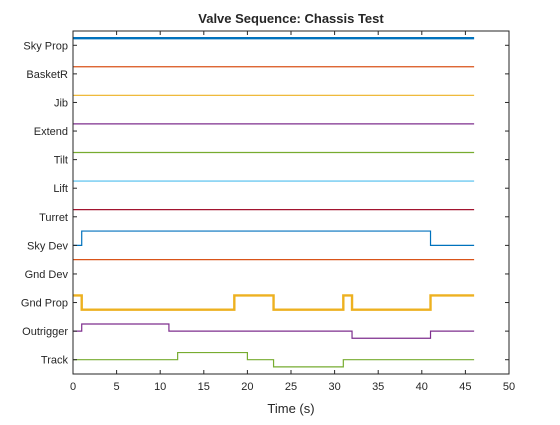  I want to click on series-line-sky-dev, so click(274, 238).